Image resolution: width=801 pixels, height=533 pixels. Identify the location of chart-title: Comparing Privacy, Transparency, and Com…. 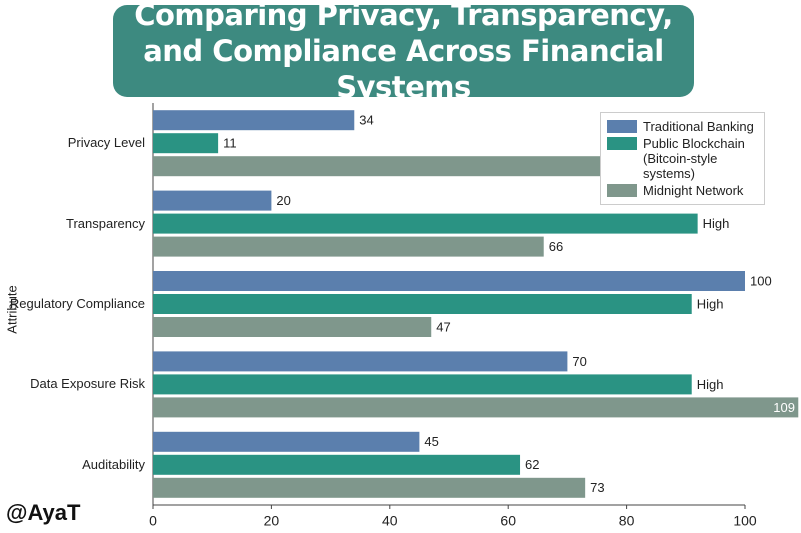
(403, 52).